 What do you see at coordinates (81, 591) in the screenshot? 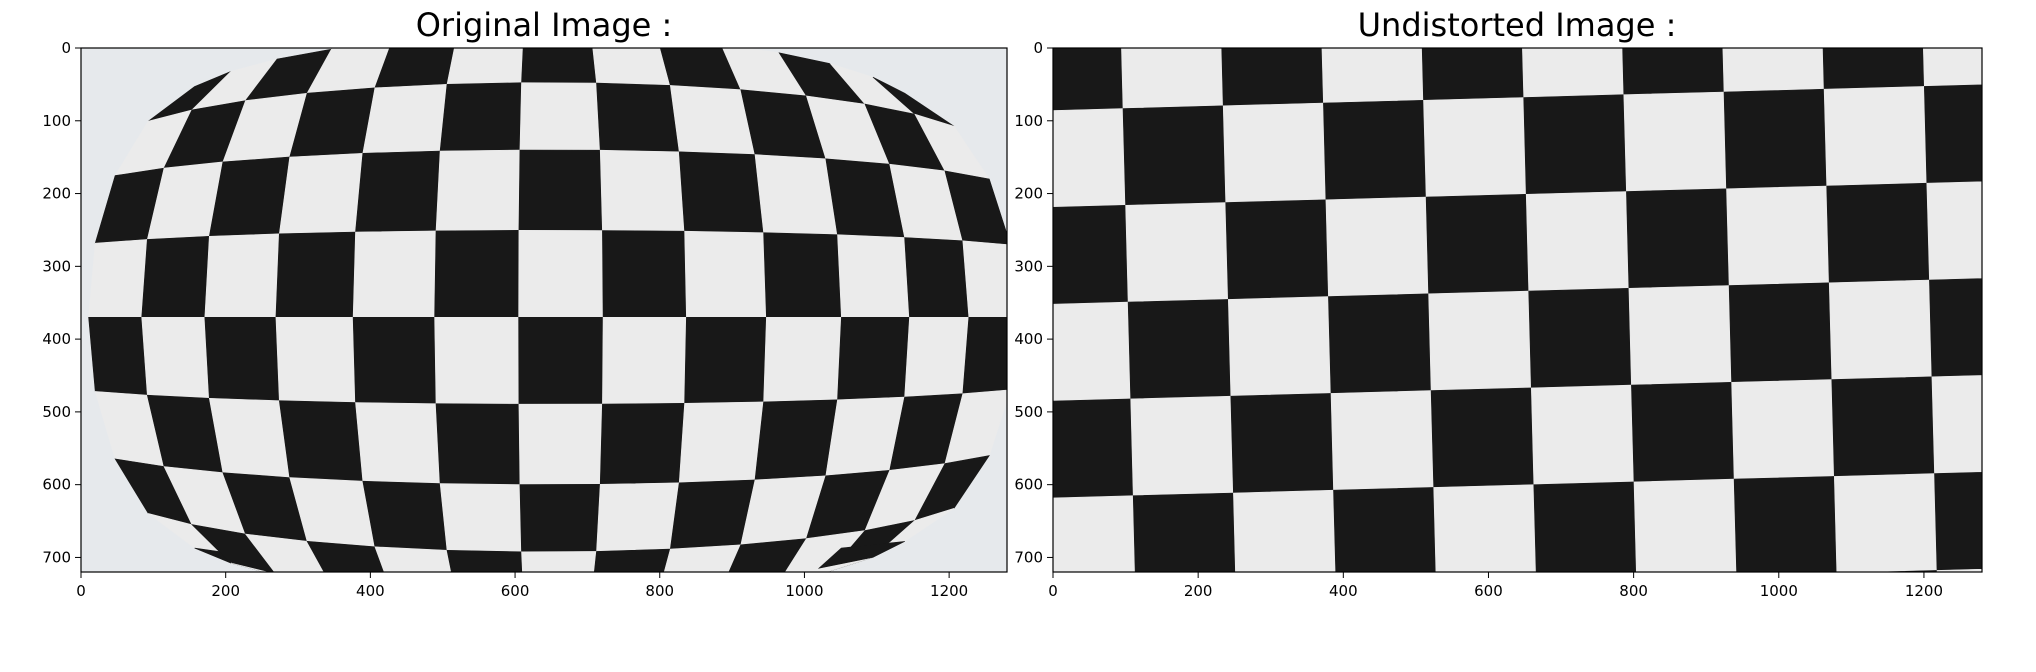
I see `x-tick-label: 0` at bounding box center [81, 591].